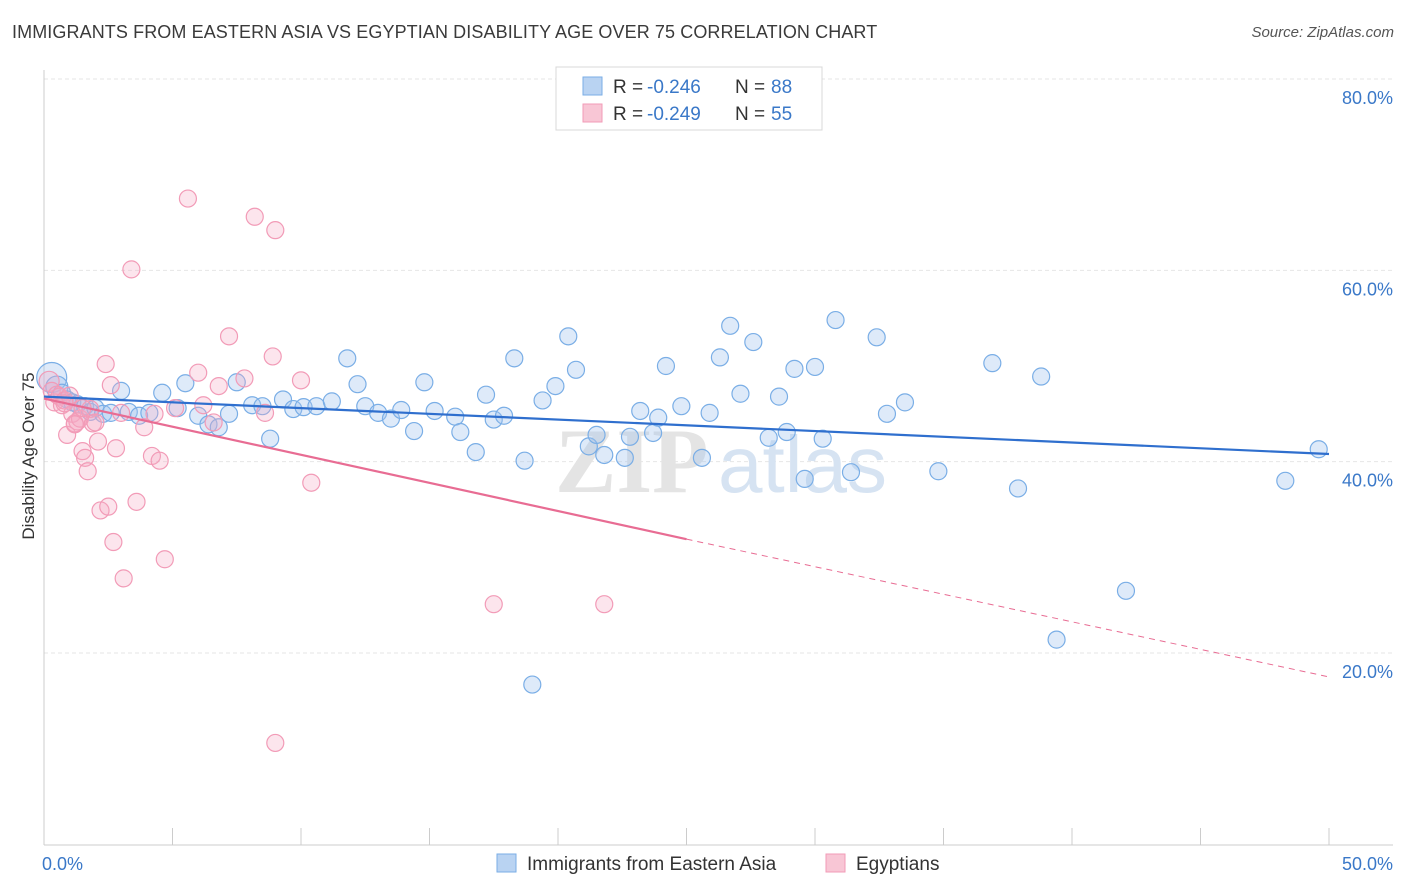 The image size is (1406, 892). I want to click on y-axis-label: Disability Age Over 75, so click(28, 455).